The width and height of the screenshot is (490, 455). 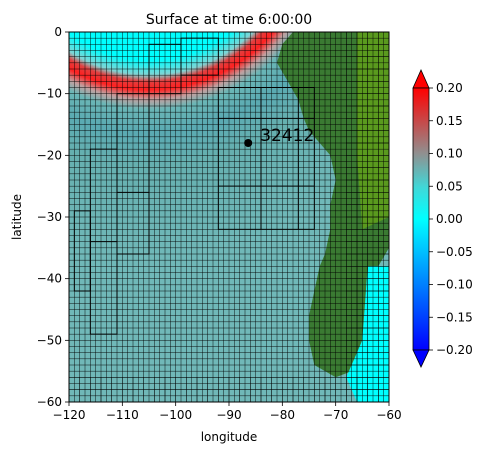 I want to click on x-tick-label: −110, so click(x=122, y=415).